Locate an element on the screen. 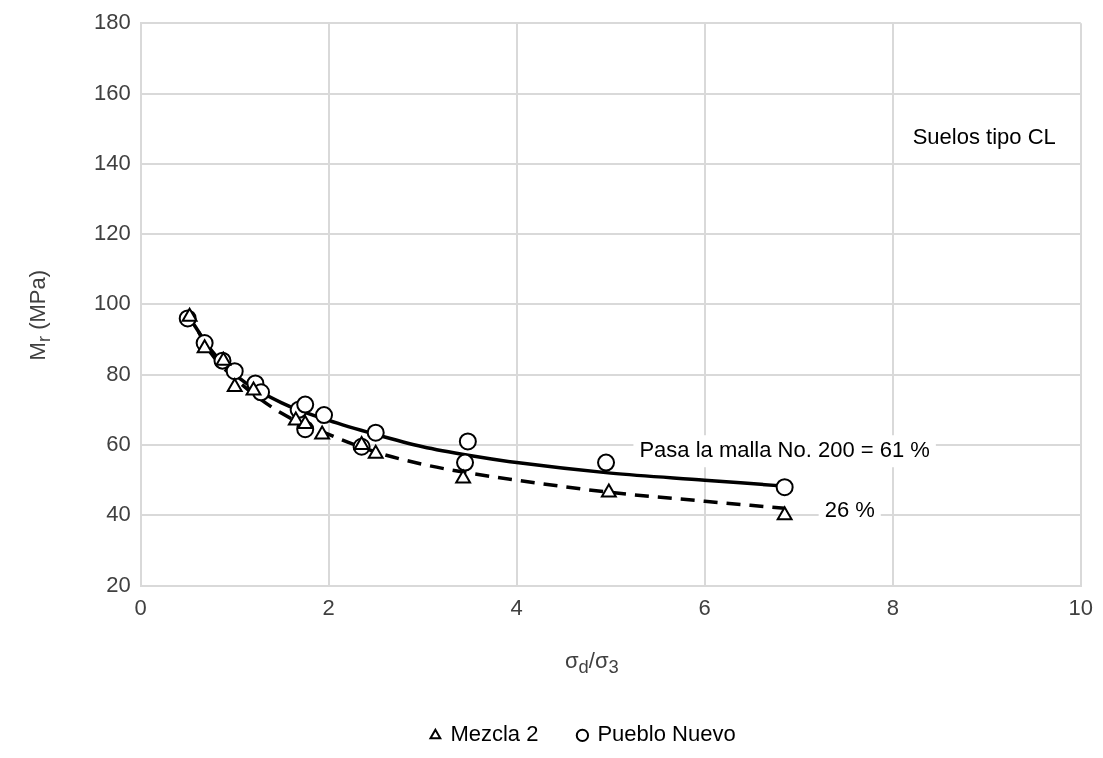  y-tick-label: 20 is located at coordinates (118, 584).